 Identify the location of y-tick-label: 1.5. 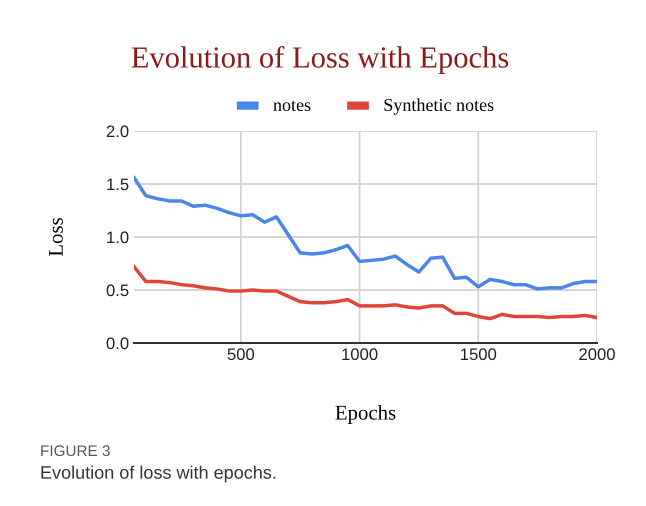
(117, 184).